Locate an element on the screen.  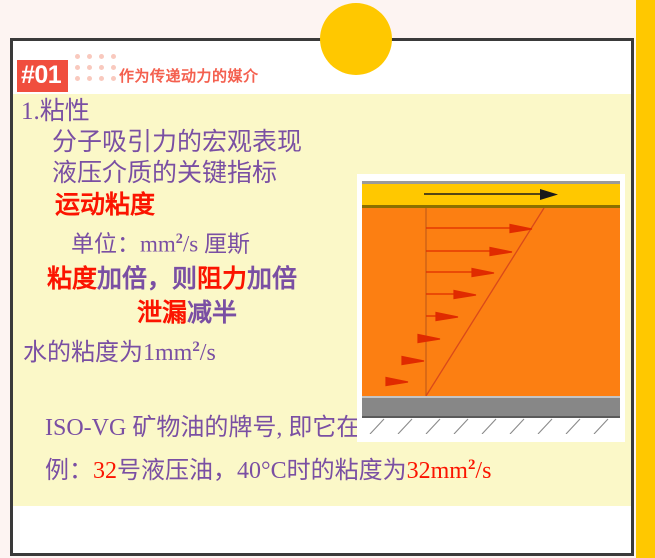
example-temp-value: 40 is located at coordinates (249, 471).